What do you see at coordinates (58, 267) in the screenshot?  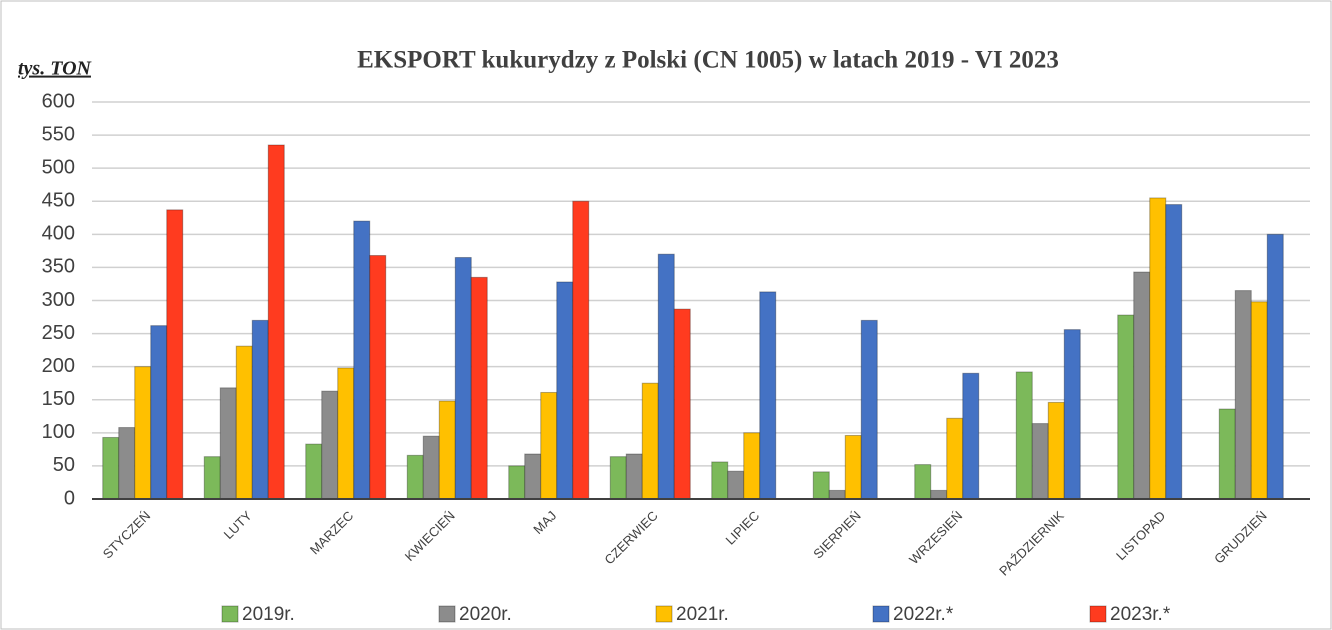 I see `y-tick-label: 350` at bounding box center [58, 267].